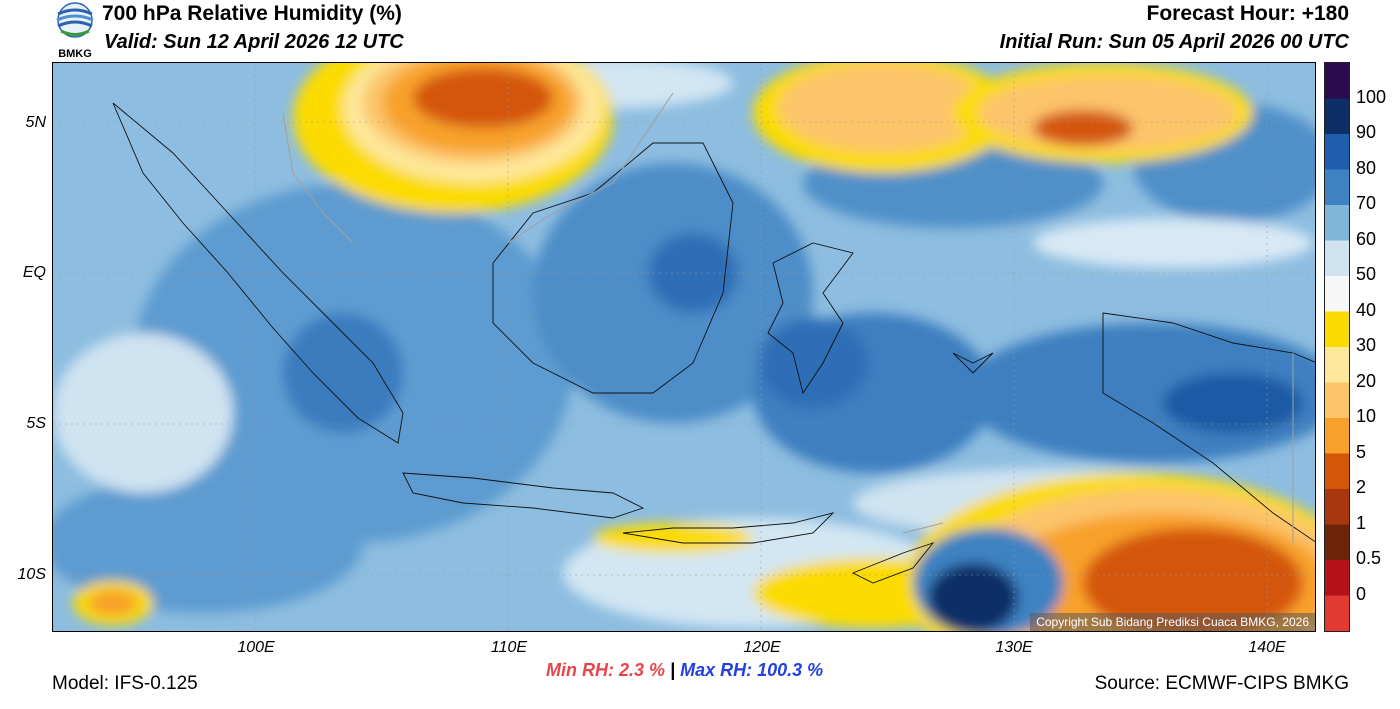 The image size is (1400, 709). What do you see at coordinates (34, 272) in the screenshot?
I see `lat-label-eq: EQ` at bounding box center [34, 272].